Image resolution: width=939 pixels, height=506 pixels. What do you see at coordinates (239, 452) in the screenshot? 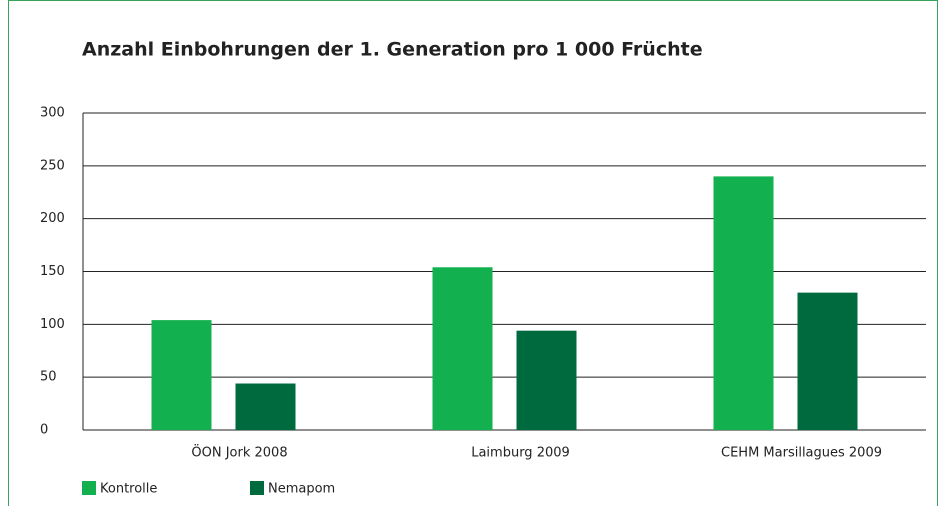
I see `x-tick-label: ÖON Jork 2008` at bounding box center [239, 452].